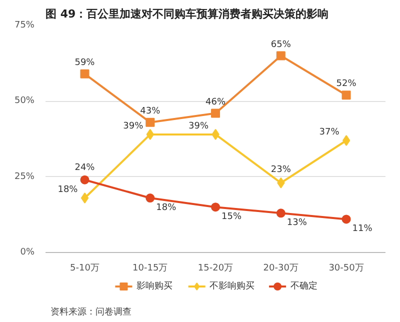 This screenshot has width=400, height=322. I want to click on chart-title: 图 49：百公里加速对不同购车预算消费者购买决策的影响, so click(187, 14).